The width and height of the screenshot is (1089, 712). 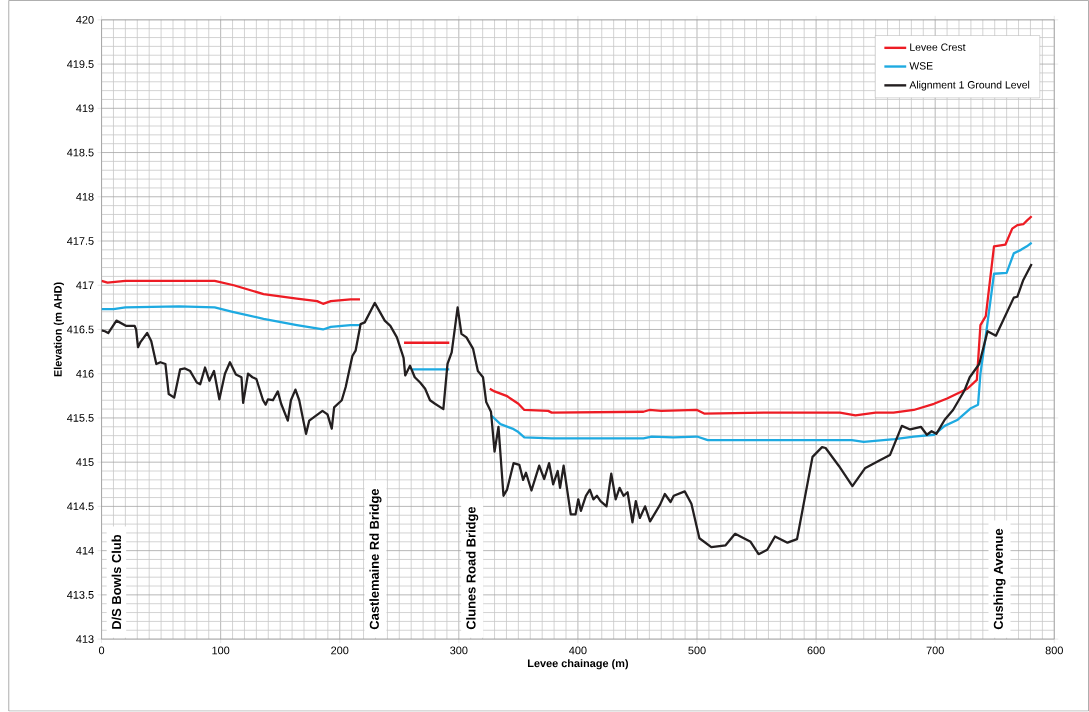 I want to click on annotation: Castlemaine Rd Bridge, so click(x=375, y=559).